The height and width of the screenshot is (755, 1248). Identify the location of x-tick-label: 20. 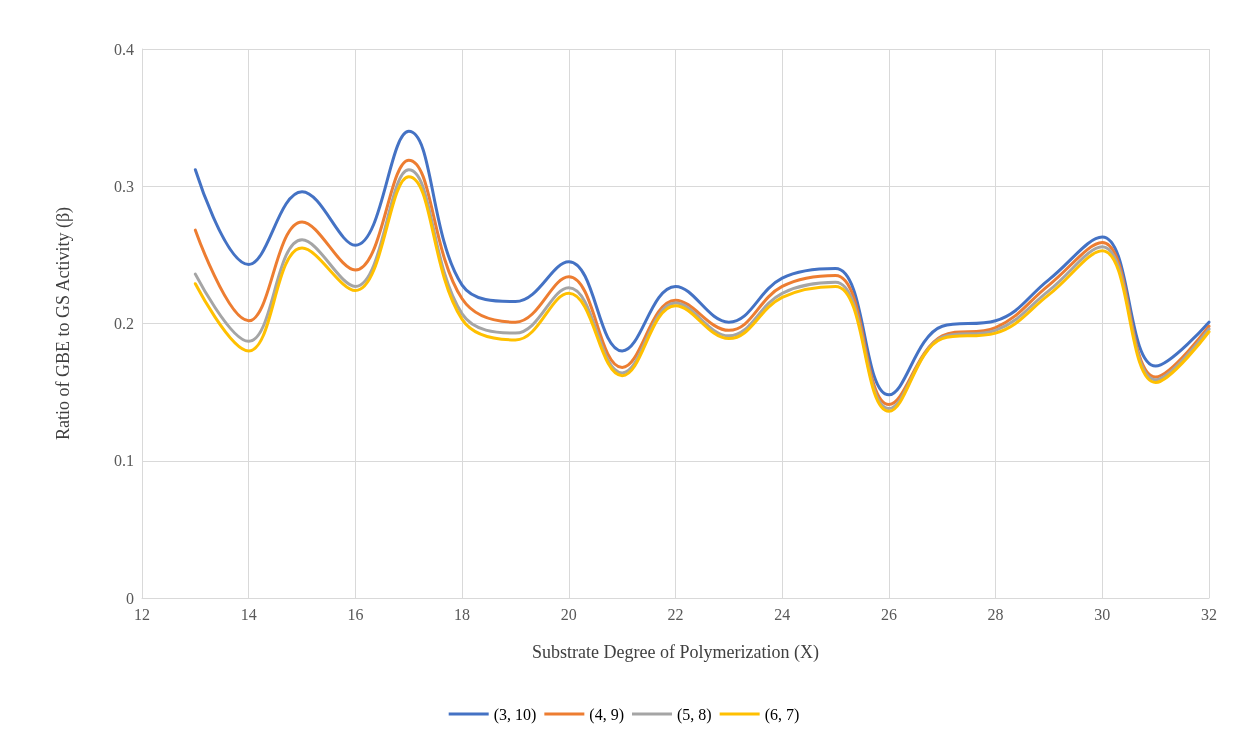
(568, 614).